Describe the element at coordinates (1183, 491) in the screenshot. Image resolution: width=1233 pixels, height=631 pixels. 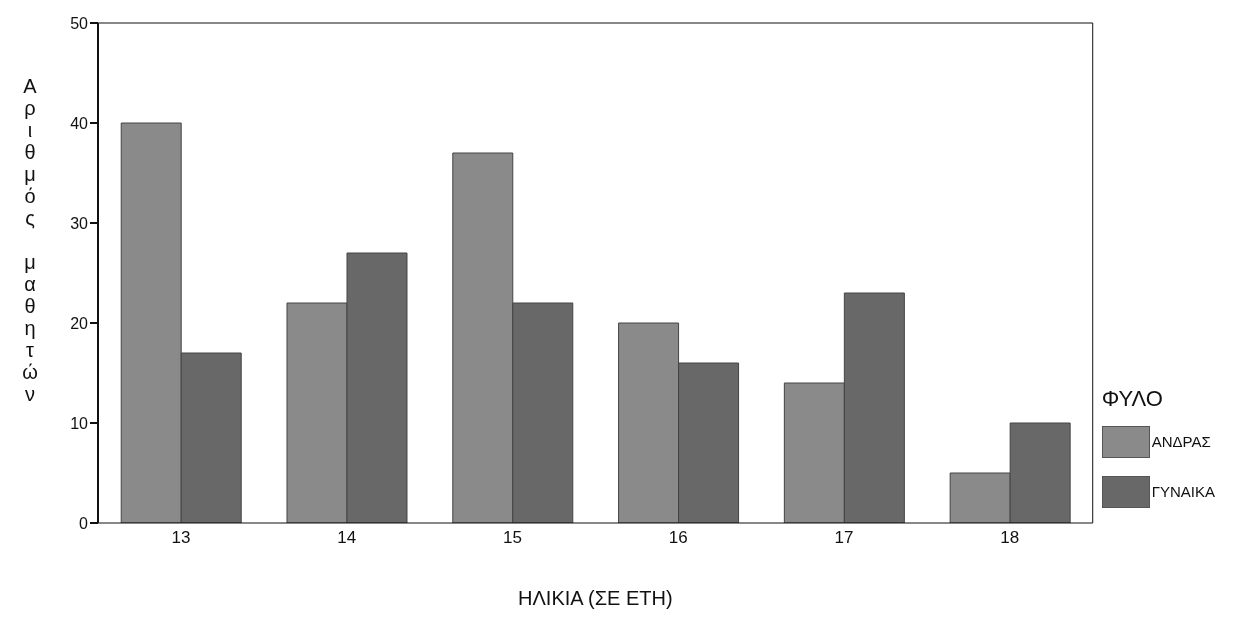
I see `legend-label: ΓΥΝΑΙΚΑ` at that location.